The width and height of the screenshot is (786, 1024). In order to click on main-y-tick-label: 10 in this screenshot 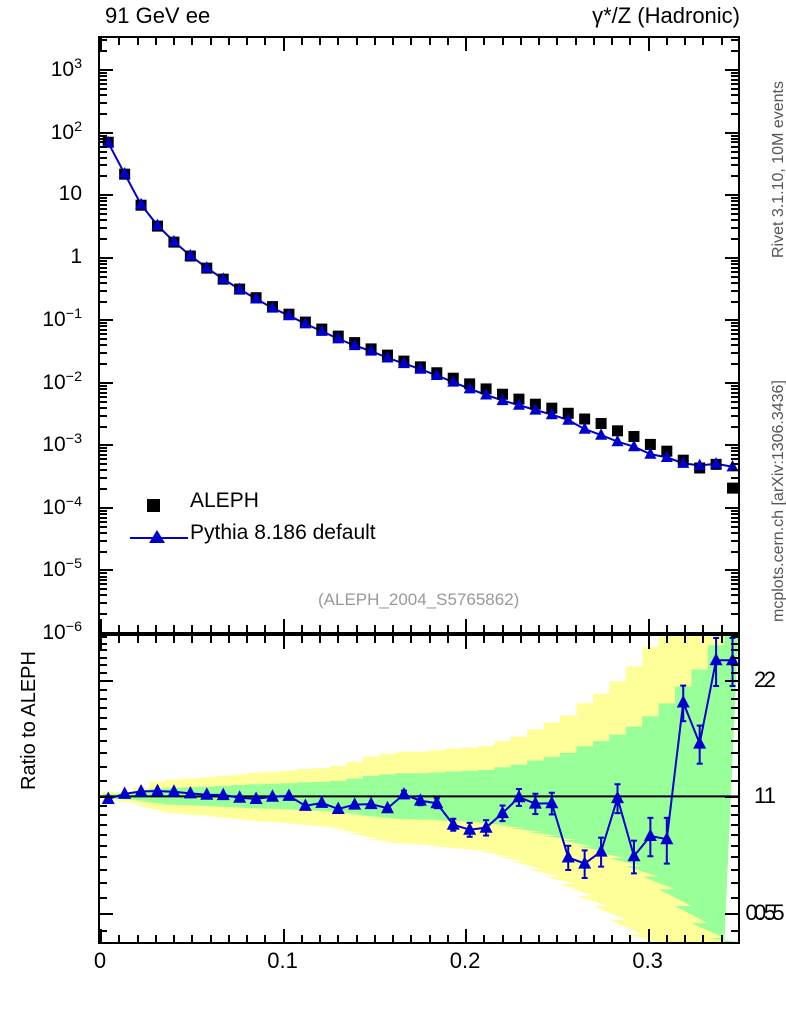, I will do `click(70, 194)`.